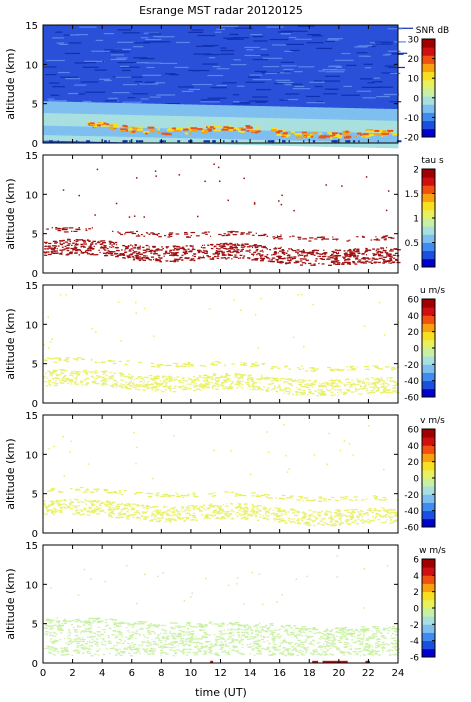 This screenshot has width=471, height=702. What do you see at coordinates (43, 673) in the screenshot?
I see `x-tick-label: 0` at bounding box center [43, 673].